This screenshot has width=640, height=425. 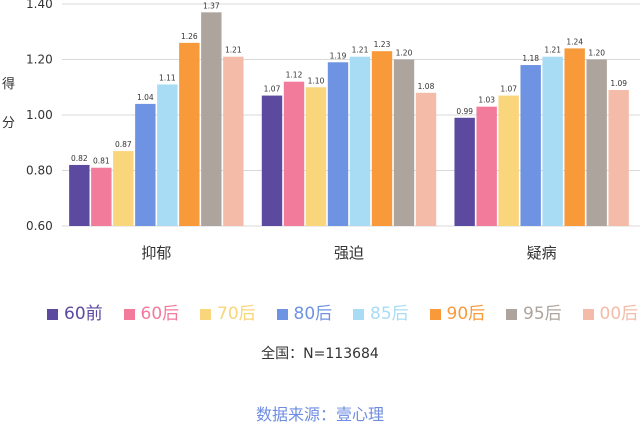 I want to click on legend-item: 90后, so click(x=457, y=314).